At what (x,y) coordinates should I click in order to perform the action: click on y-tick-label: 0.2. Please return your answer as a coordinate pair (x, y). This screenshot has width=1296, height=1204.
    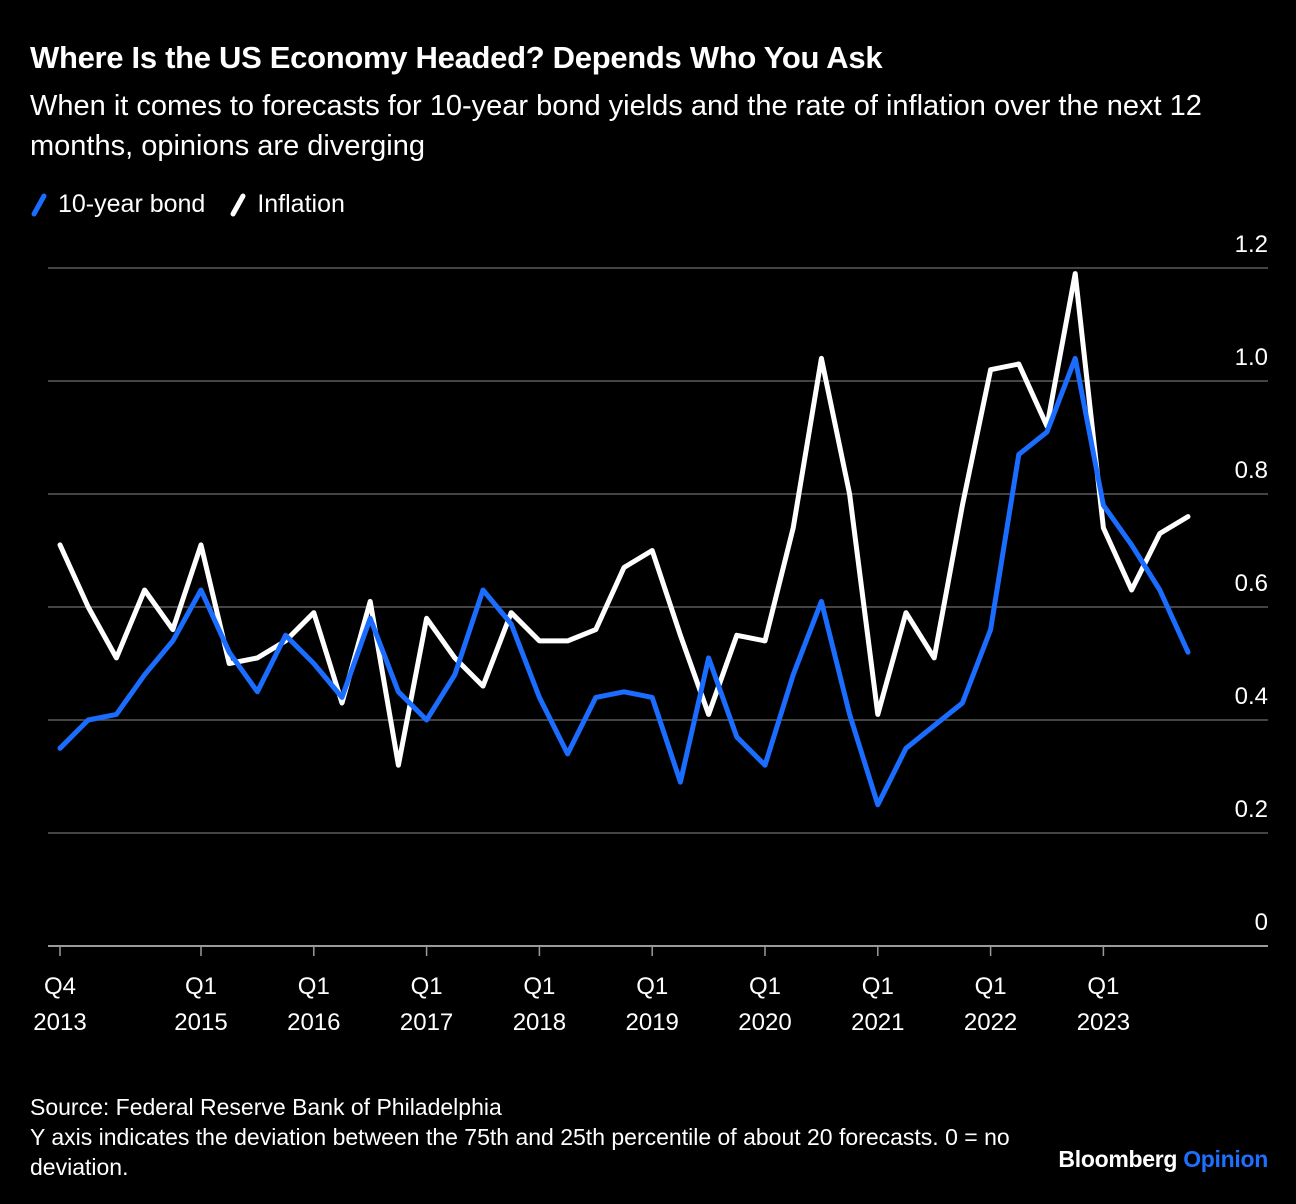
    Looking at the image, I should click on (1251, 809).